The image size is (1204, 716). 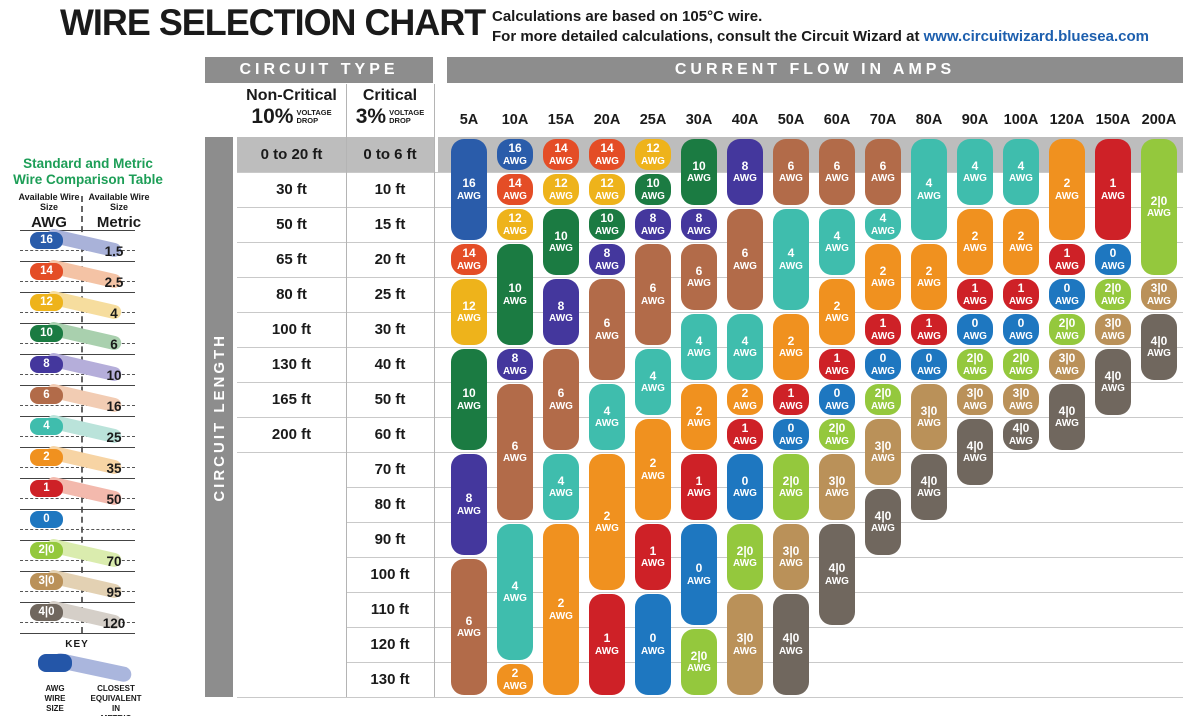 I want to click on length-cell-critical: 60 ft, so click(x=390, y=434).